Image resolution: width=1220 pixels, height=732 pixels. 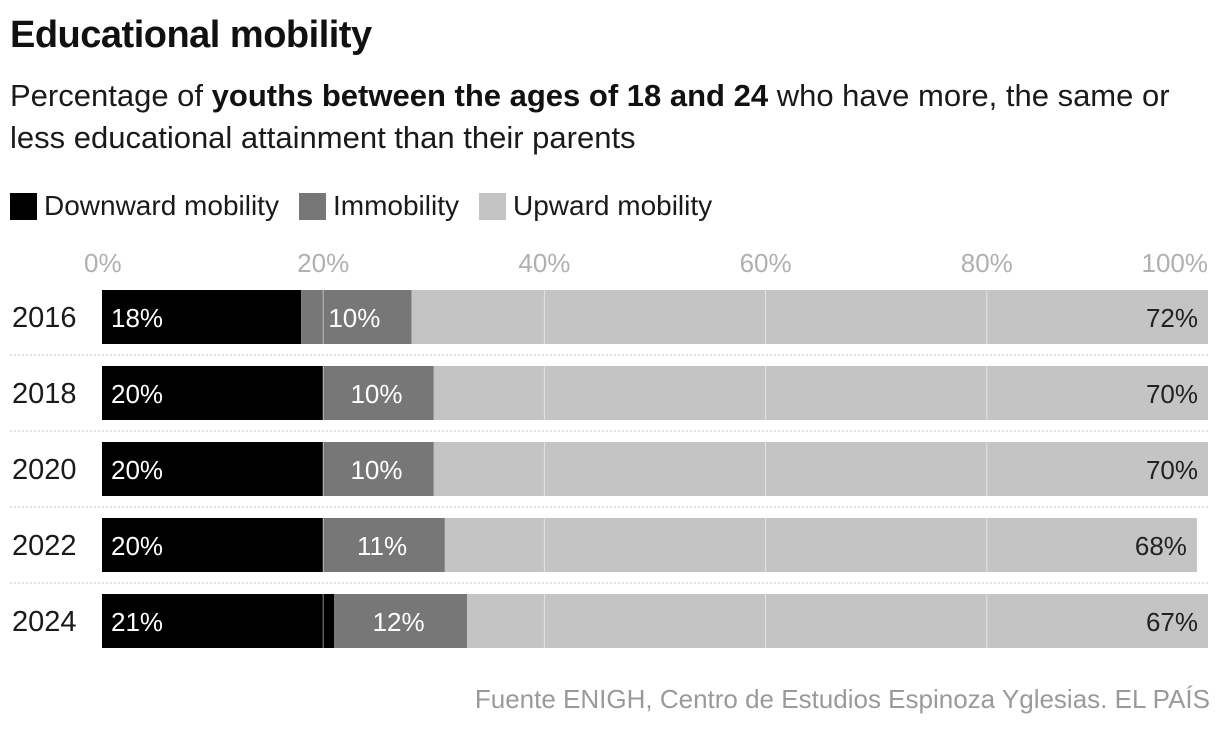 What do you see at coordinates (1172, 622) in the screenshot?
I see `data-label-upward: 67%` at bounding box center [1172, 622].